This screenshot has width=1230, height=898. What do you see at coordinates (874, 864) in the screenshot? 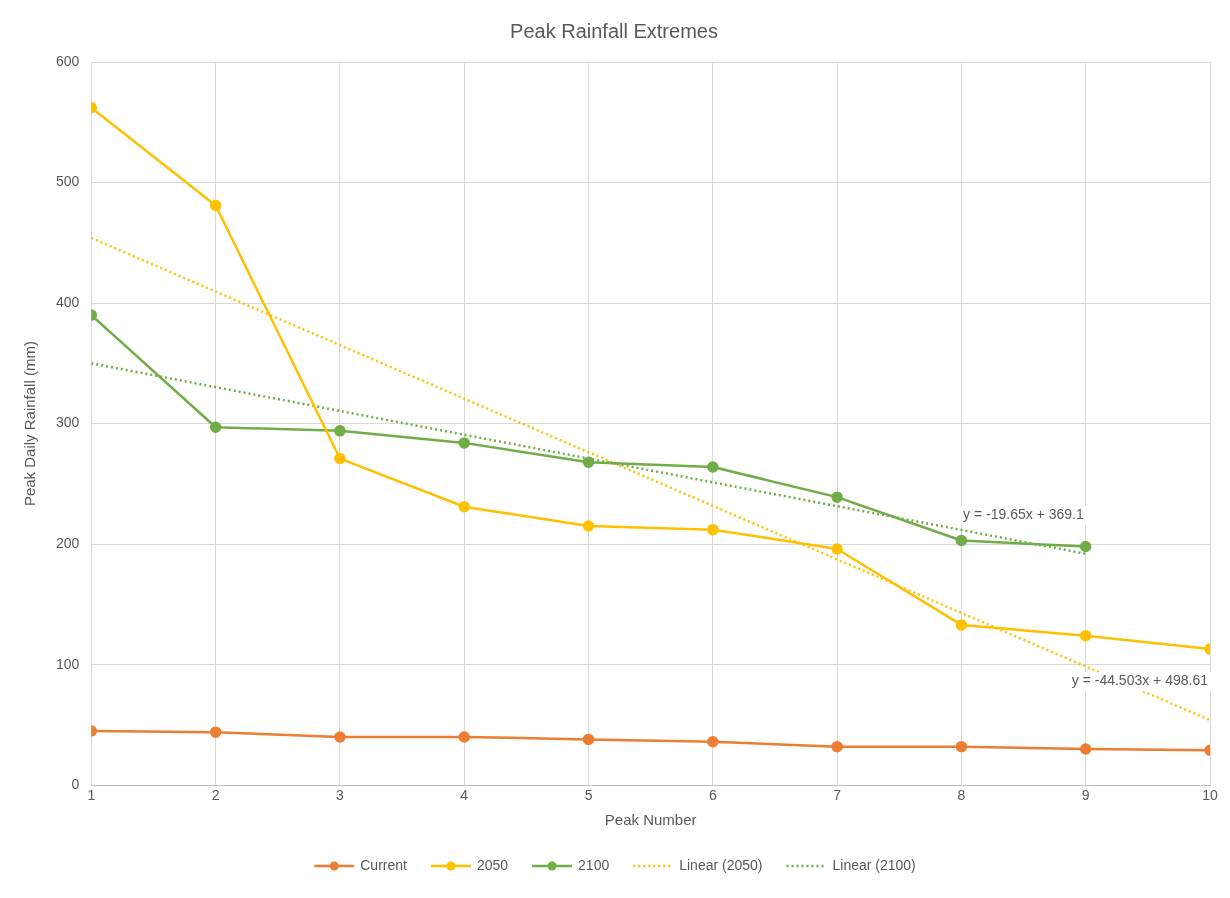
I see `legend-label: Linear (2100)` at bounding box center [874, 864].